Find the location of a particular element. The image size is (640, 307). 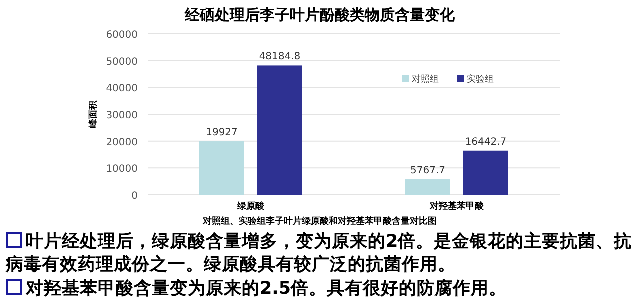

y-tick-label: 20000 is located at coordinates (122, 142).